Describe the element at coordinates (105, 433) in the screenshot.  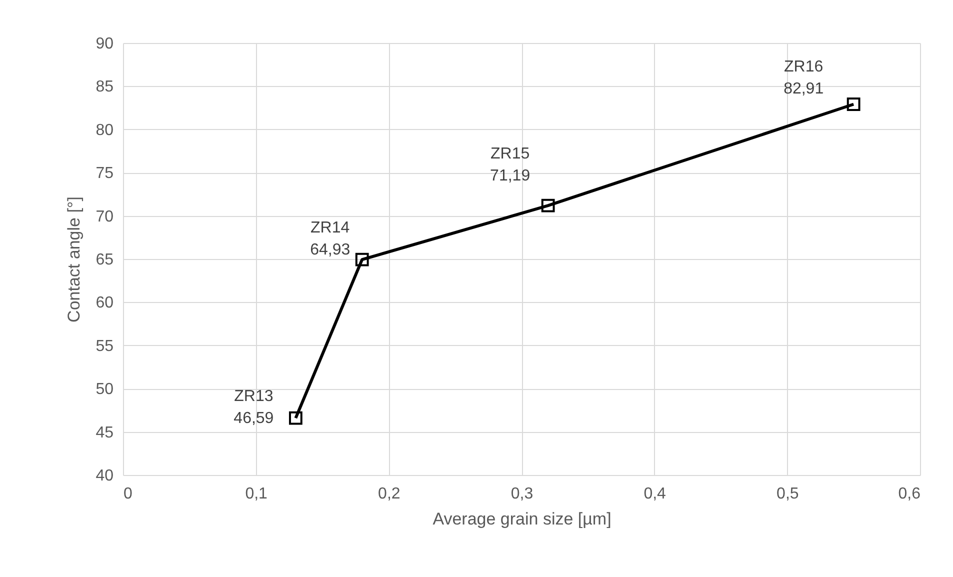
I see `y-tick-label: 45` at that location.